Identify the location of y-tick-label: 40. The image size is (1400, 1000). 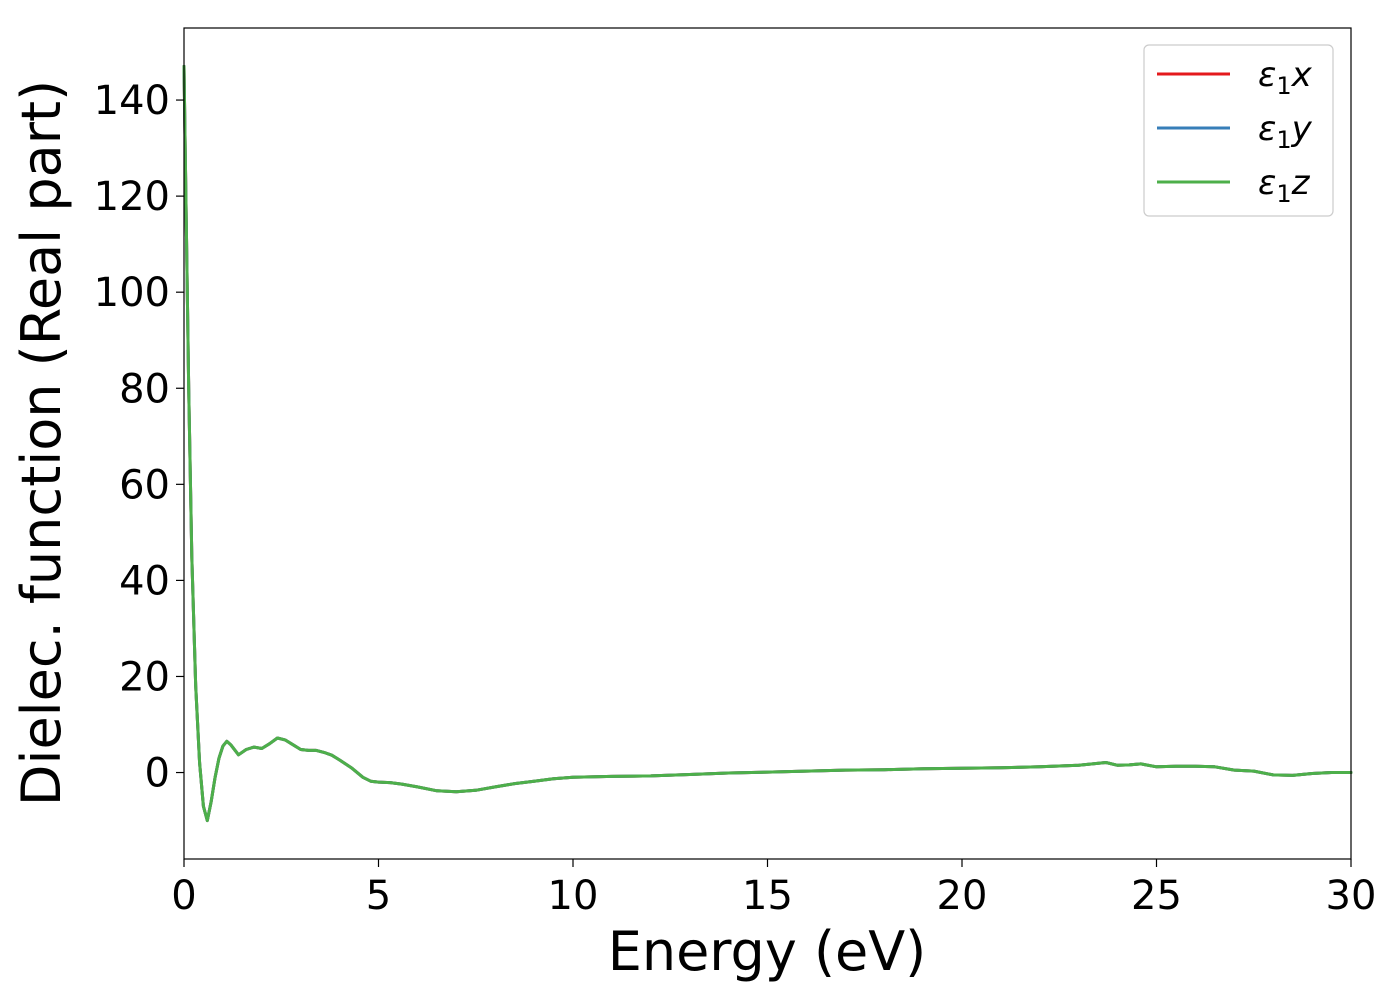
(144, 581).